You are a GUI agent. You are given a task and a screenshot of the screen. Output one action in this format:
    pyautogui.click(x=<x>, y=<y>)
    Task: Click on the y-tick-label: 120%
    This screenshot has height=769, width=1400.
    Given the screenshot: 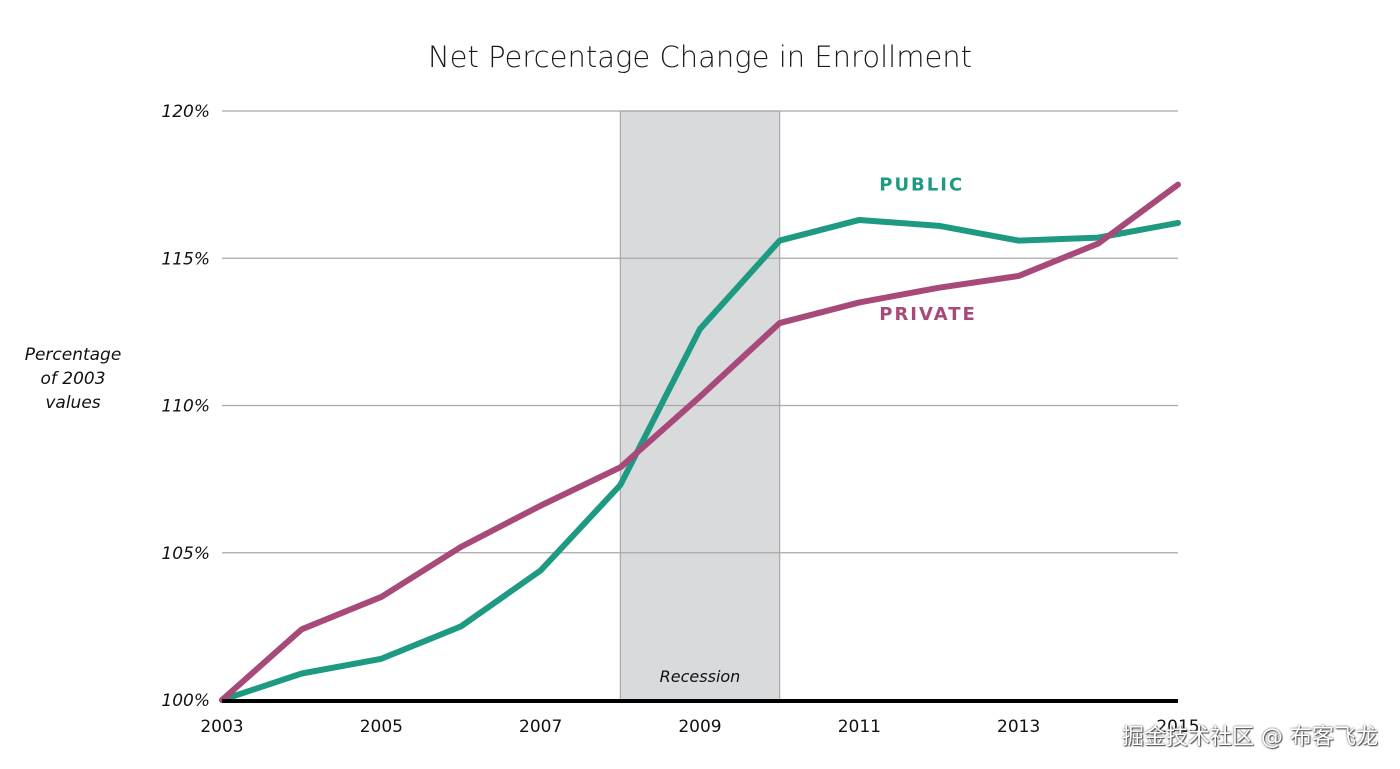 What is the action you would take?
    pyautogui.click(x=185, y=112)
    